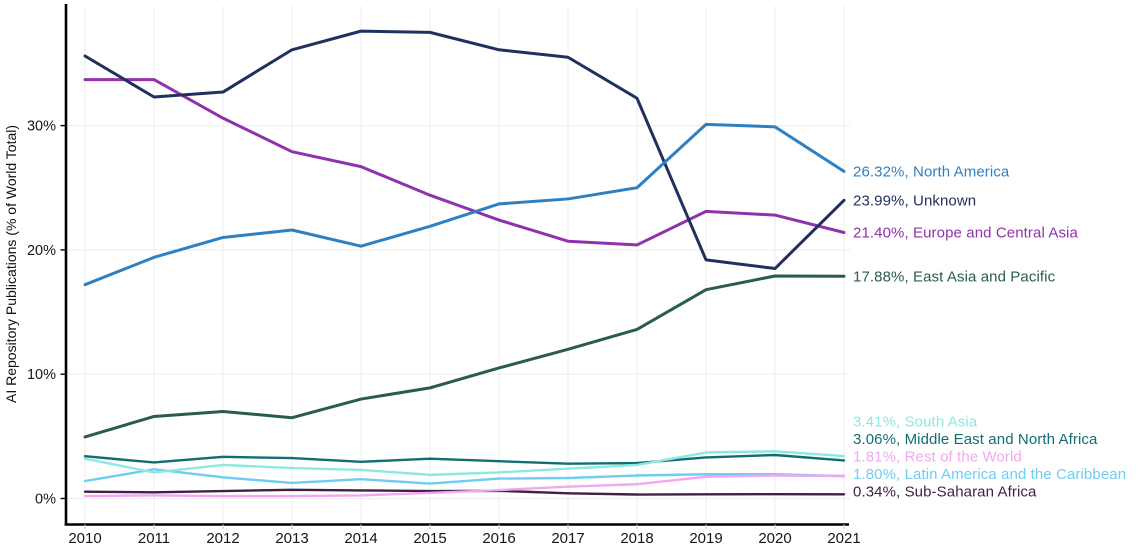  I want to click on x-tick-label-2018: 2018, so click(636, 538).